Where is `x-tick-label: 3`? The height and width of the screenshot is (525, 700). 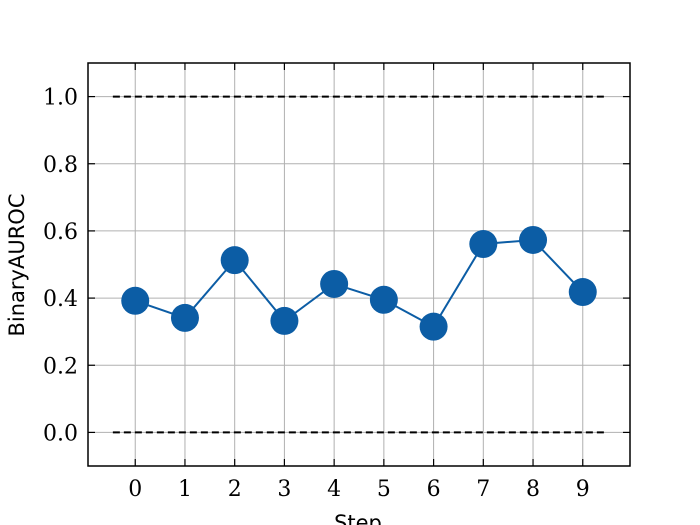
x-tick-label: 3 is located at coordinates (284, 489).